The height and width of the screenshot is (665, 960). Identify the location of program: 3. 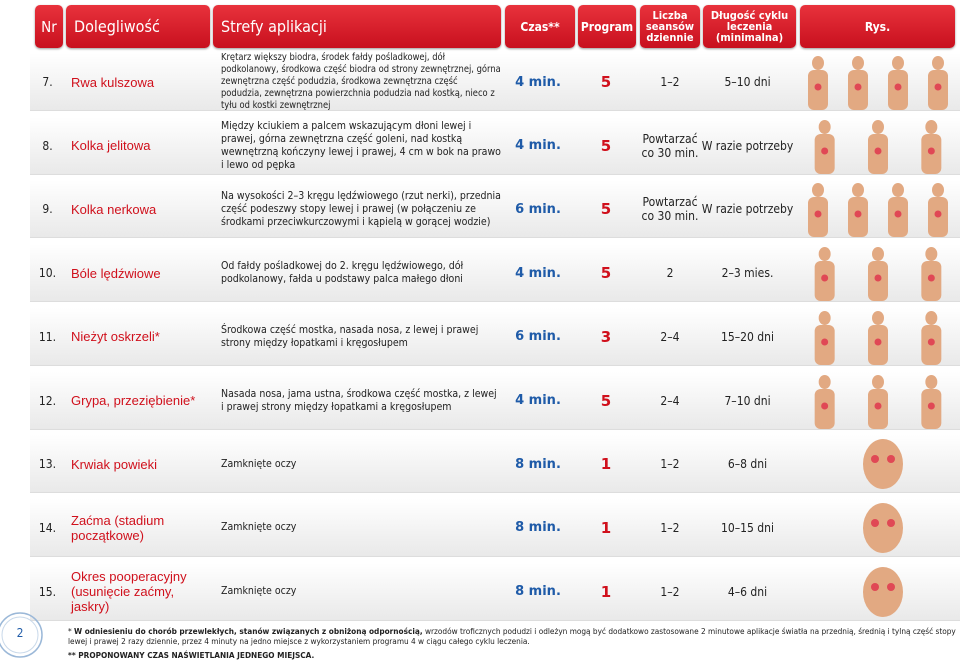
(606, 336).